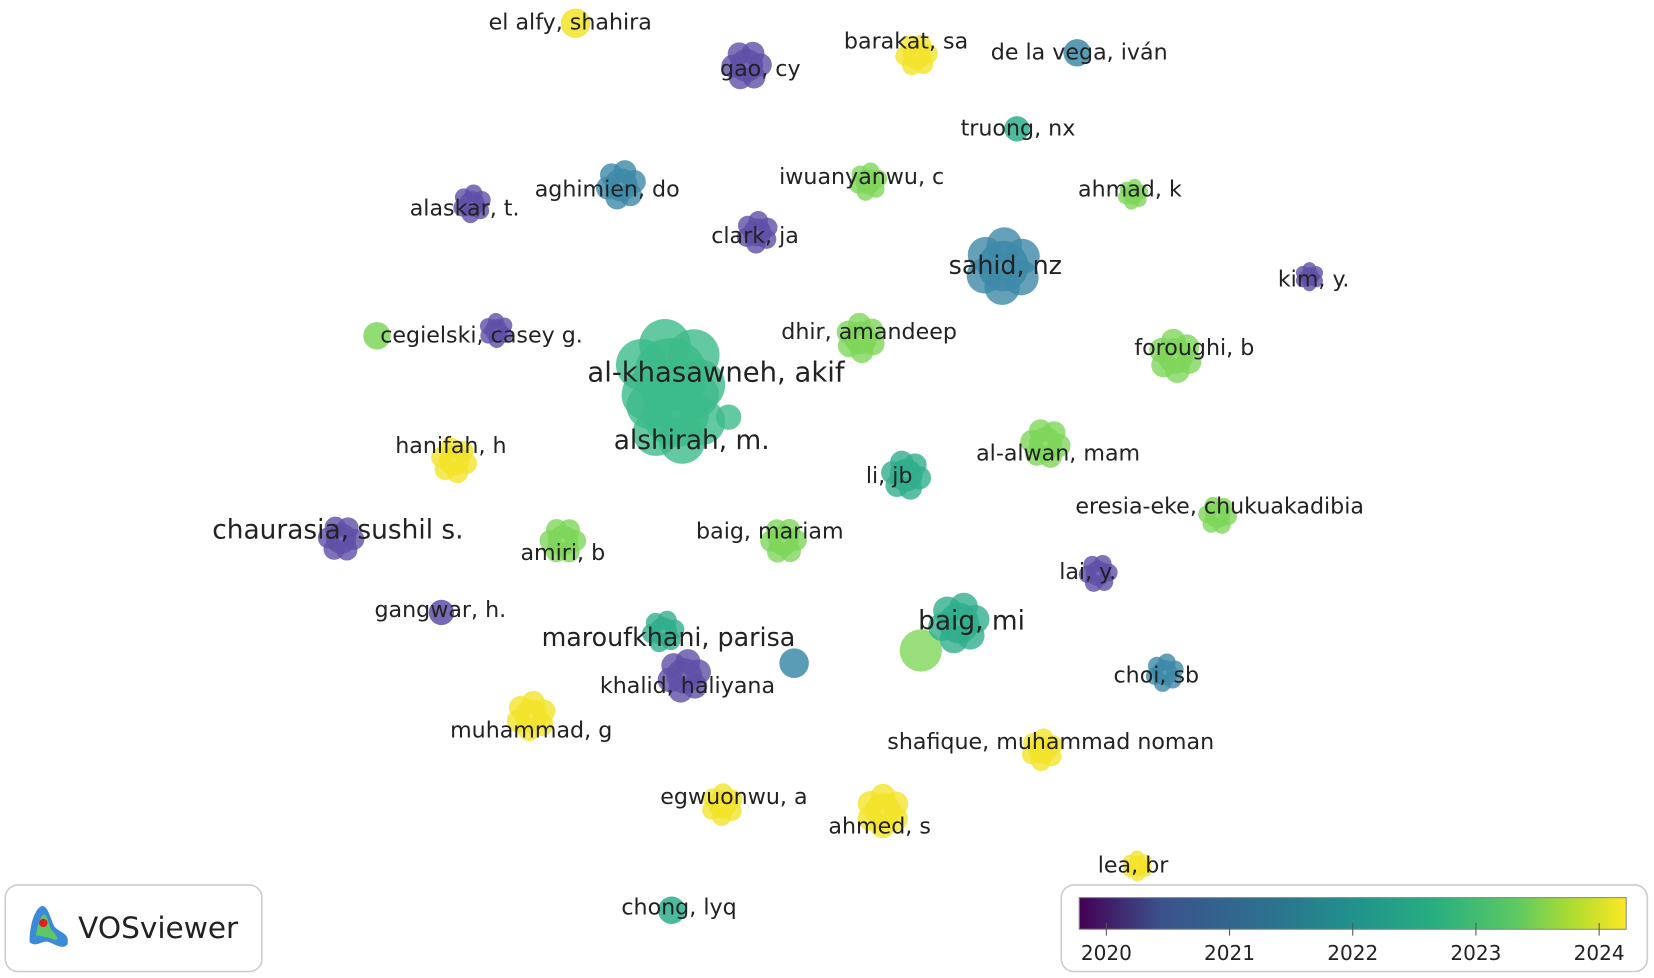 The width and height of the screenshot is (1654, 978). I want to click on node-label: eresia-eke, chukuakadibia, so click(1219, 506).